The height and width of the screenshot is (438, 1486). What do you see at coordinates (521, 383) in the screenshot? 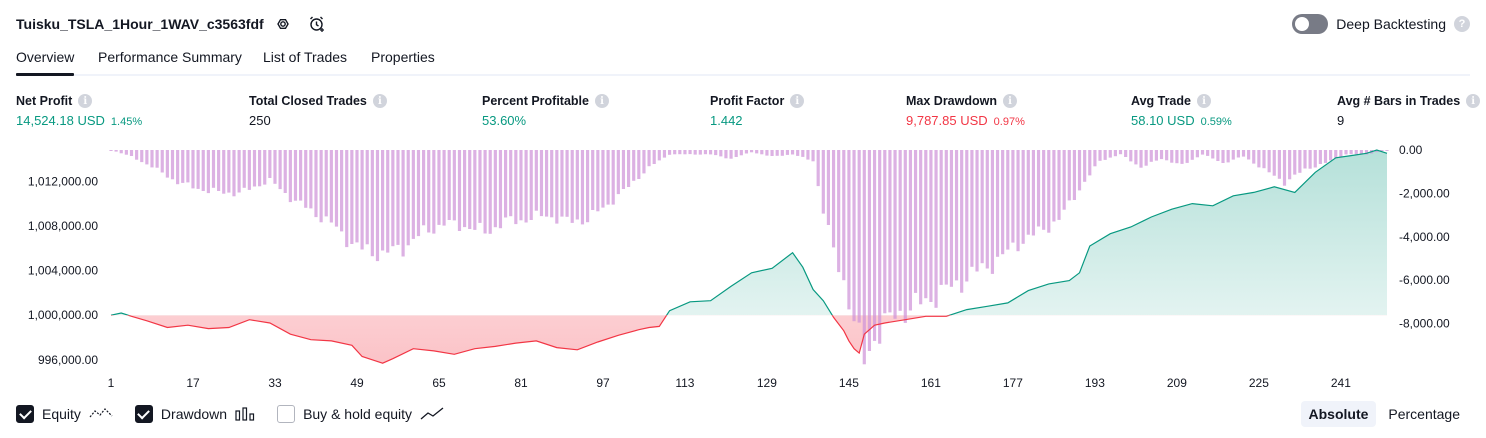
I see `x-tick-label: 81` at bounding box center [521, 383].